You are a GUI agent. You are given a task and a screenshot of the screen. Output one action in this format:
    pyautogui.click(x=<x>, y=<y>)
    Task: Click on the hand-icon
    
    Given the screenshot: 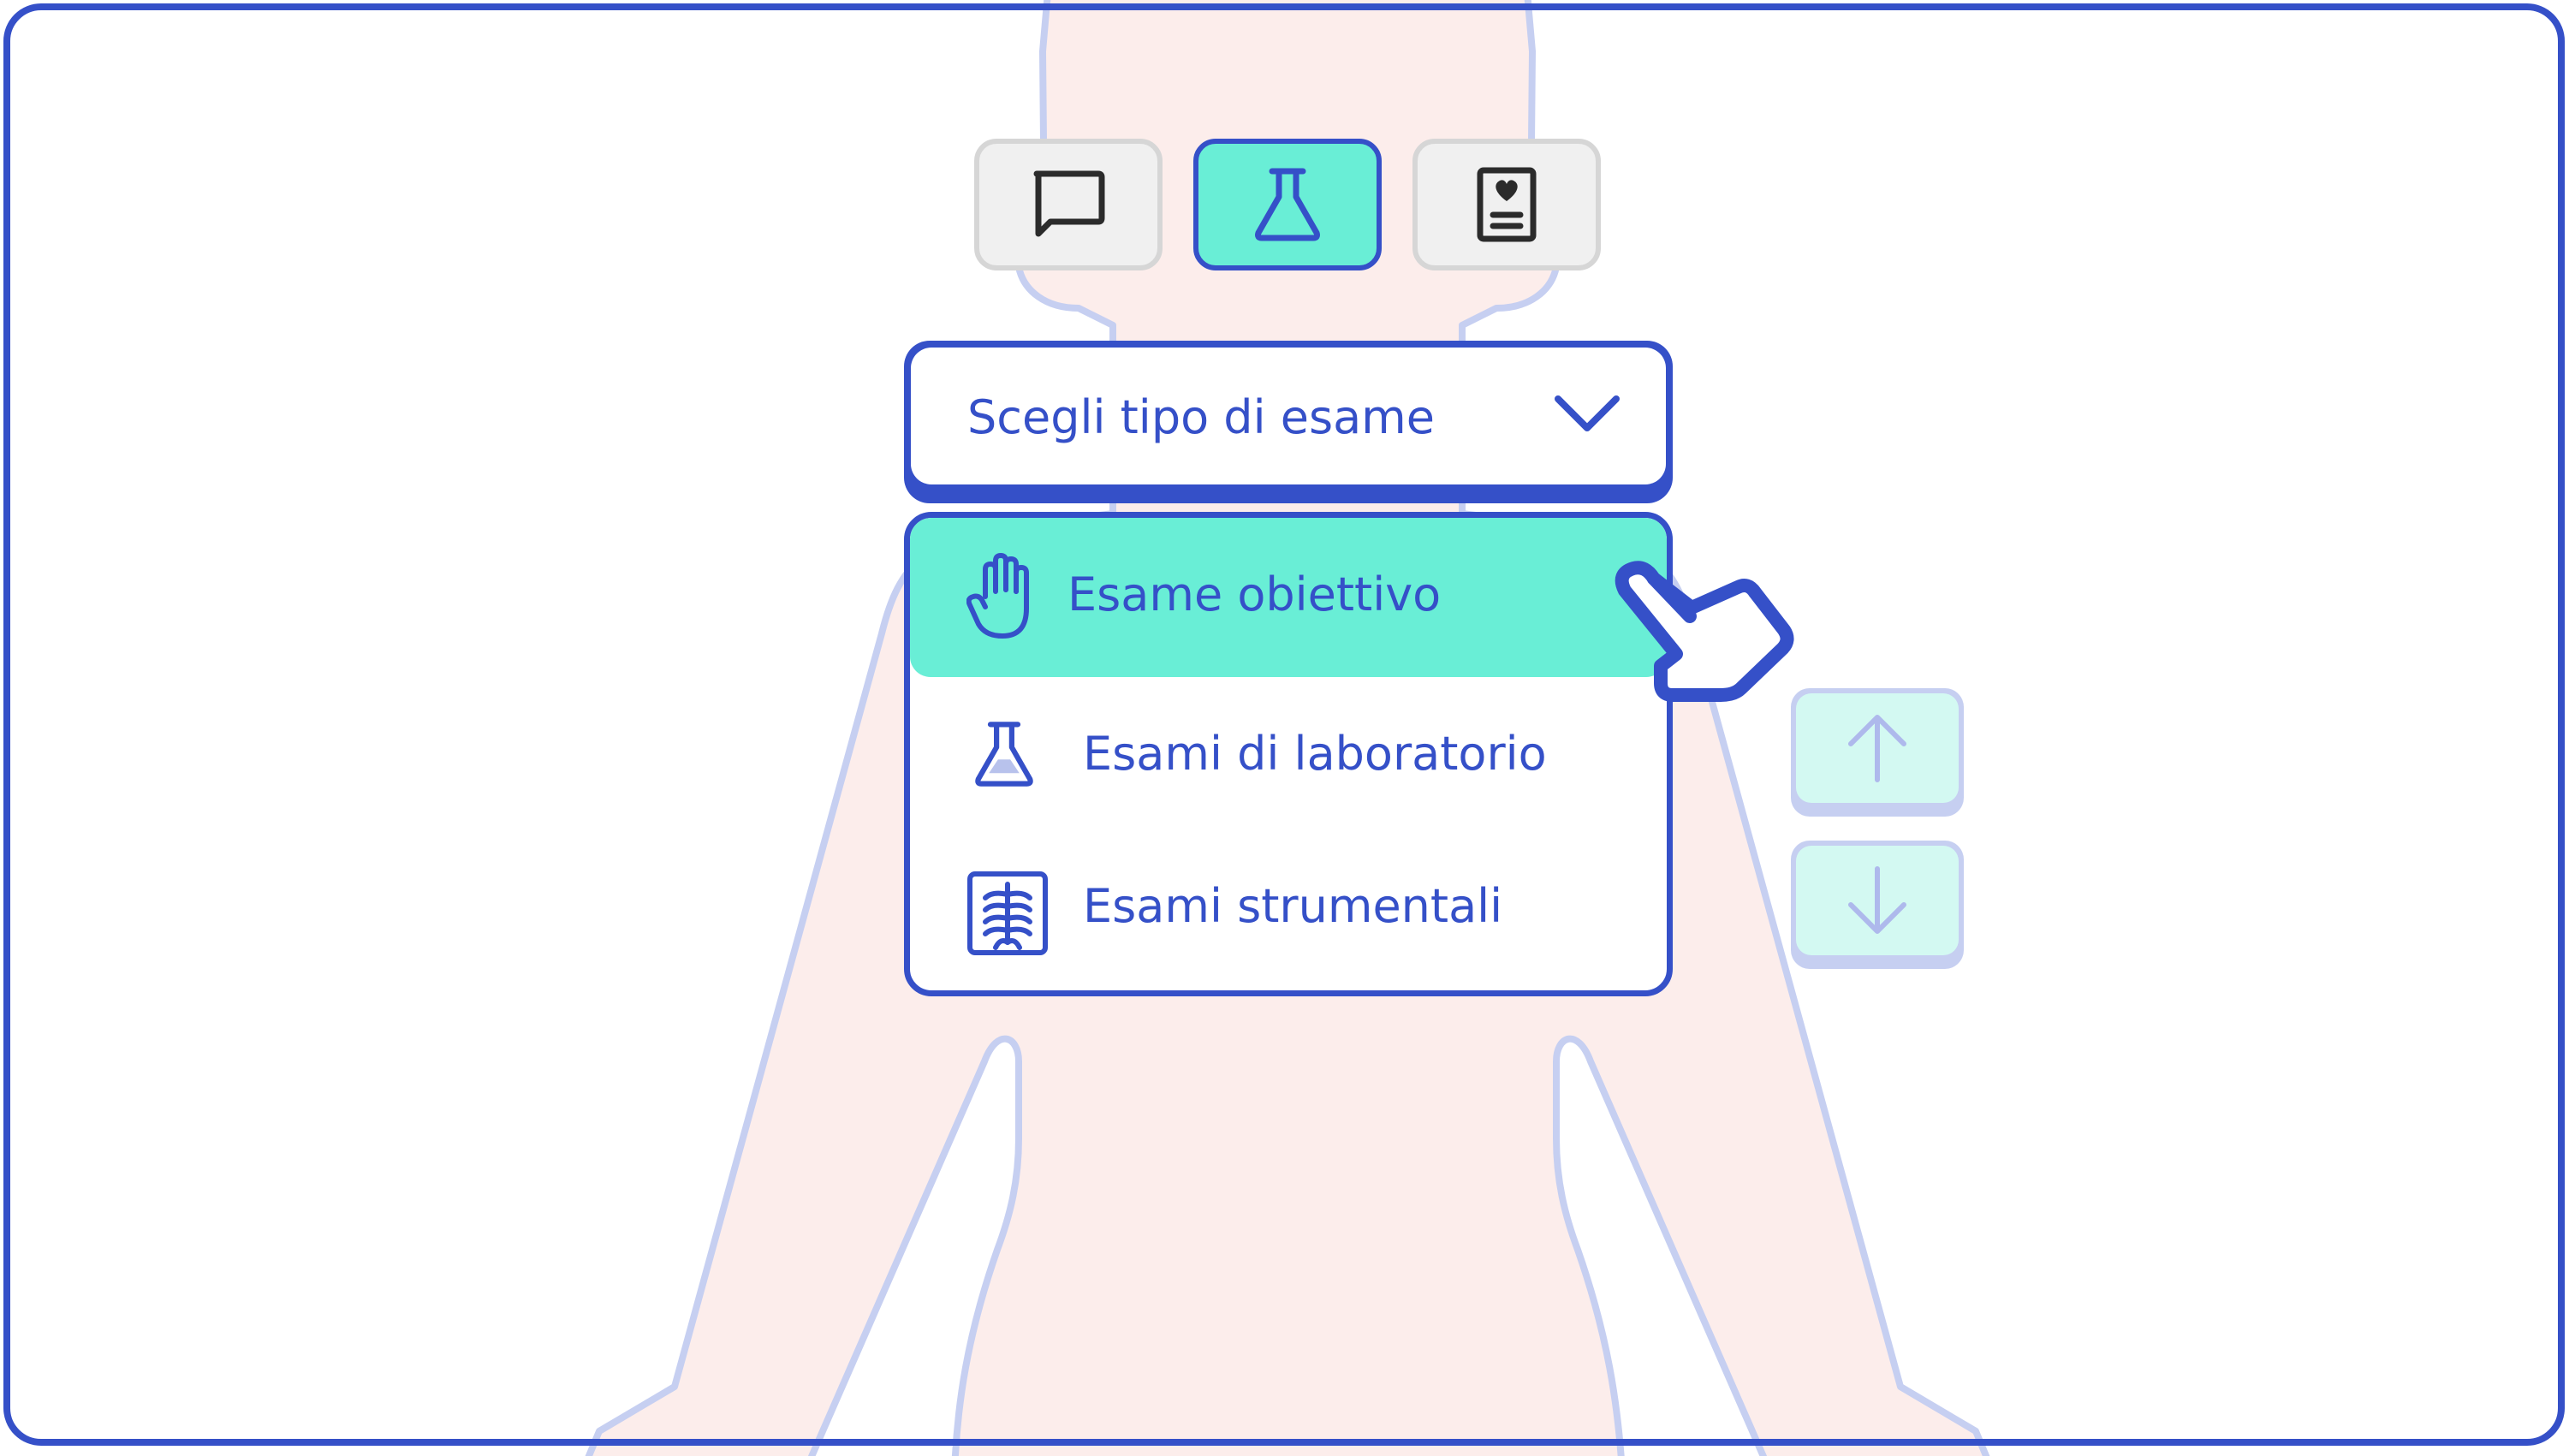 What is the action you would take?
    pyautogui.click(x=998, y=596)
    